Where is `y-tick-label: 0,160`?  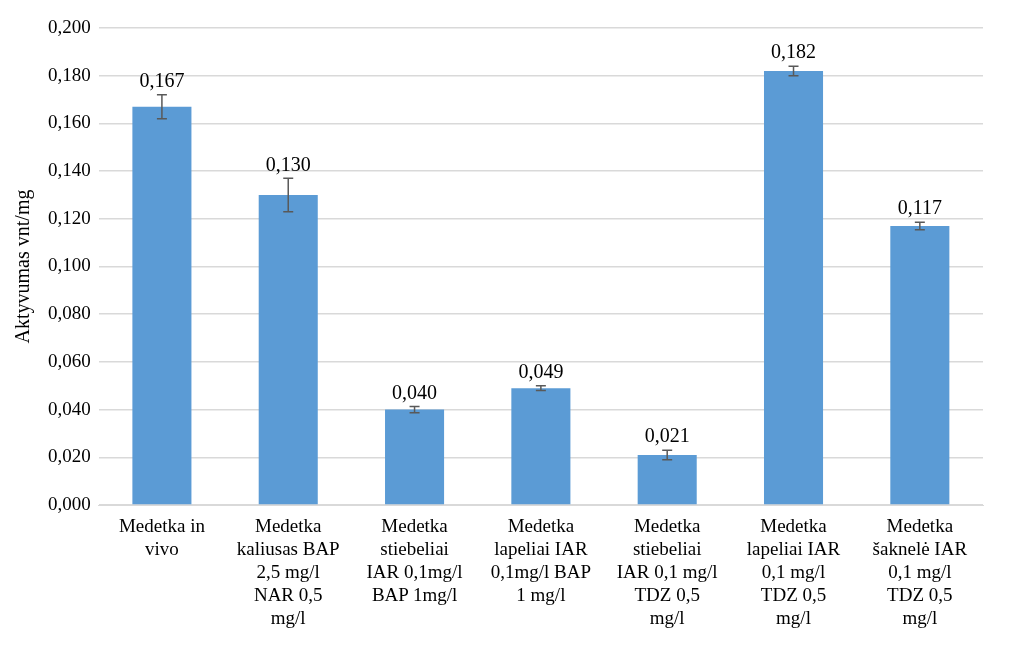
y-tick-label: 0,160 is located at coordinates (69, 122).